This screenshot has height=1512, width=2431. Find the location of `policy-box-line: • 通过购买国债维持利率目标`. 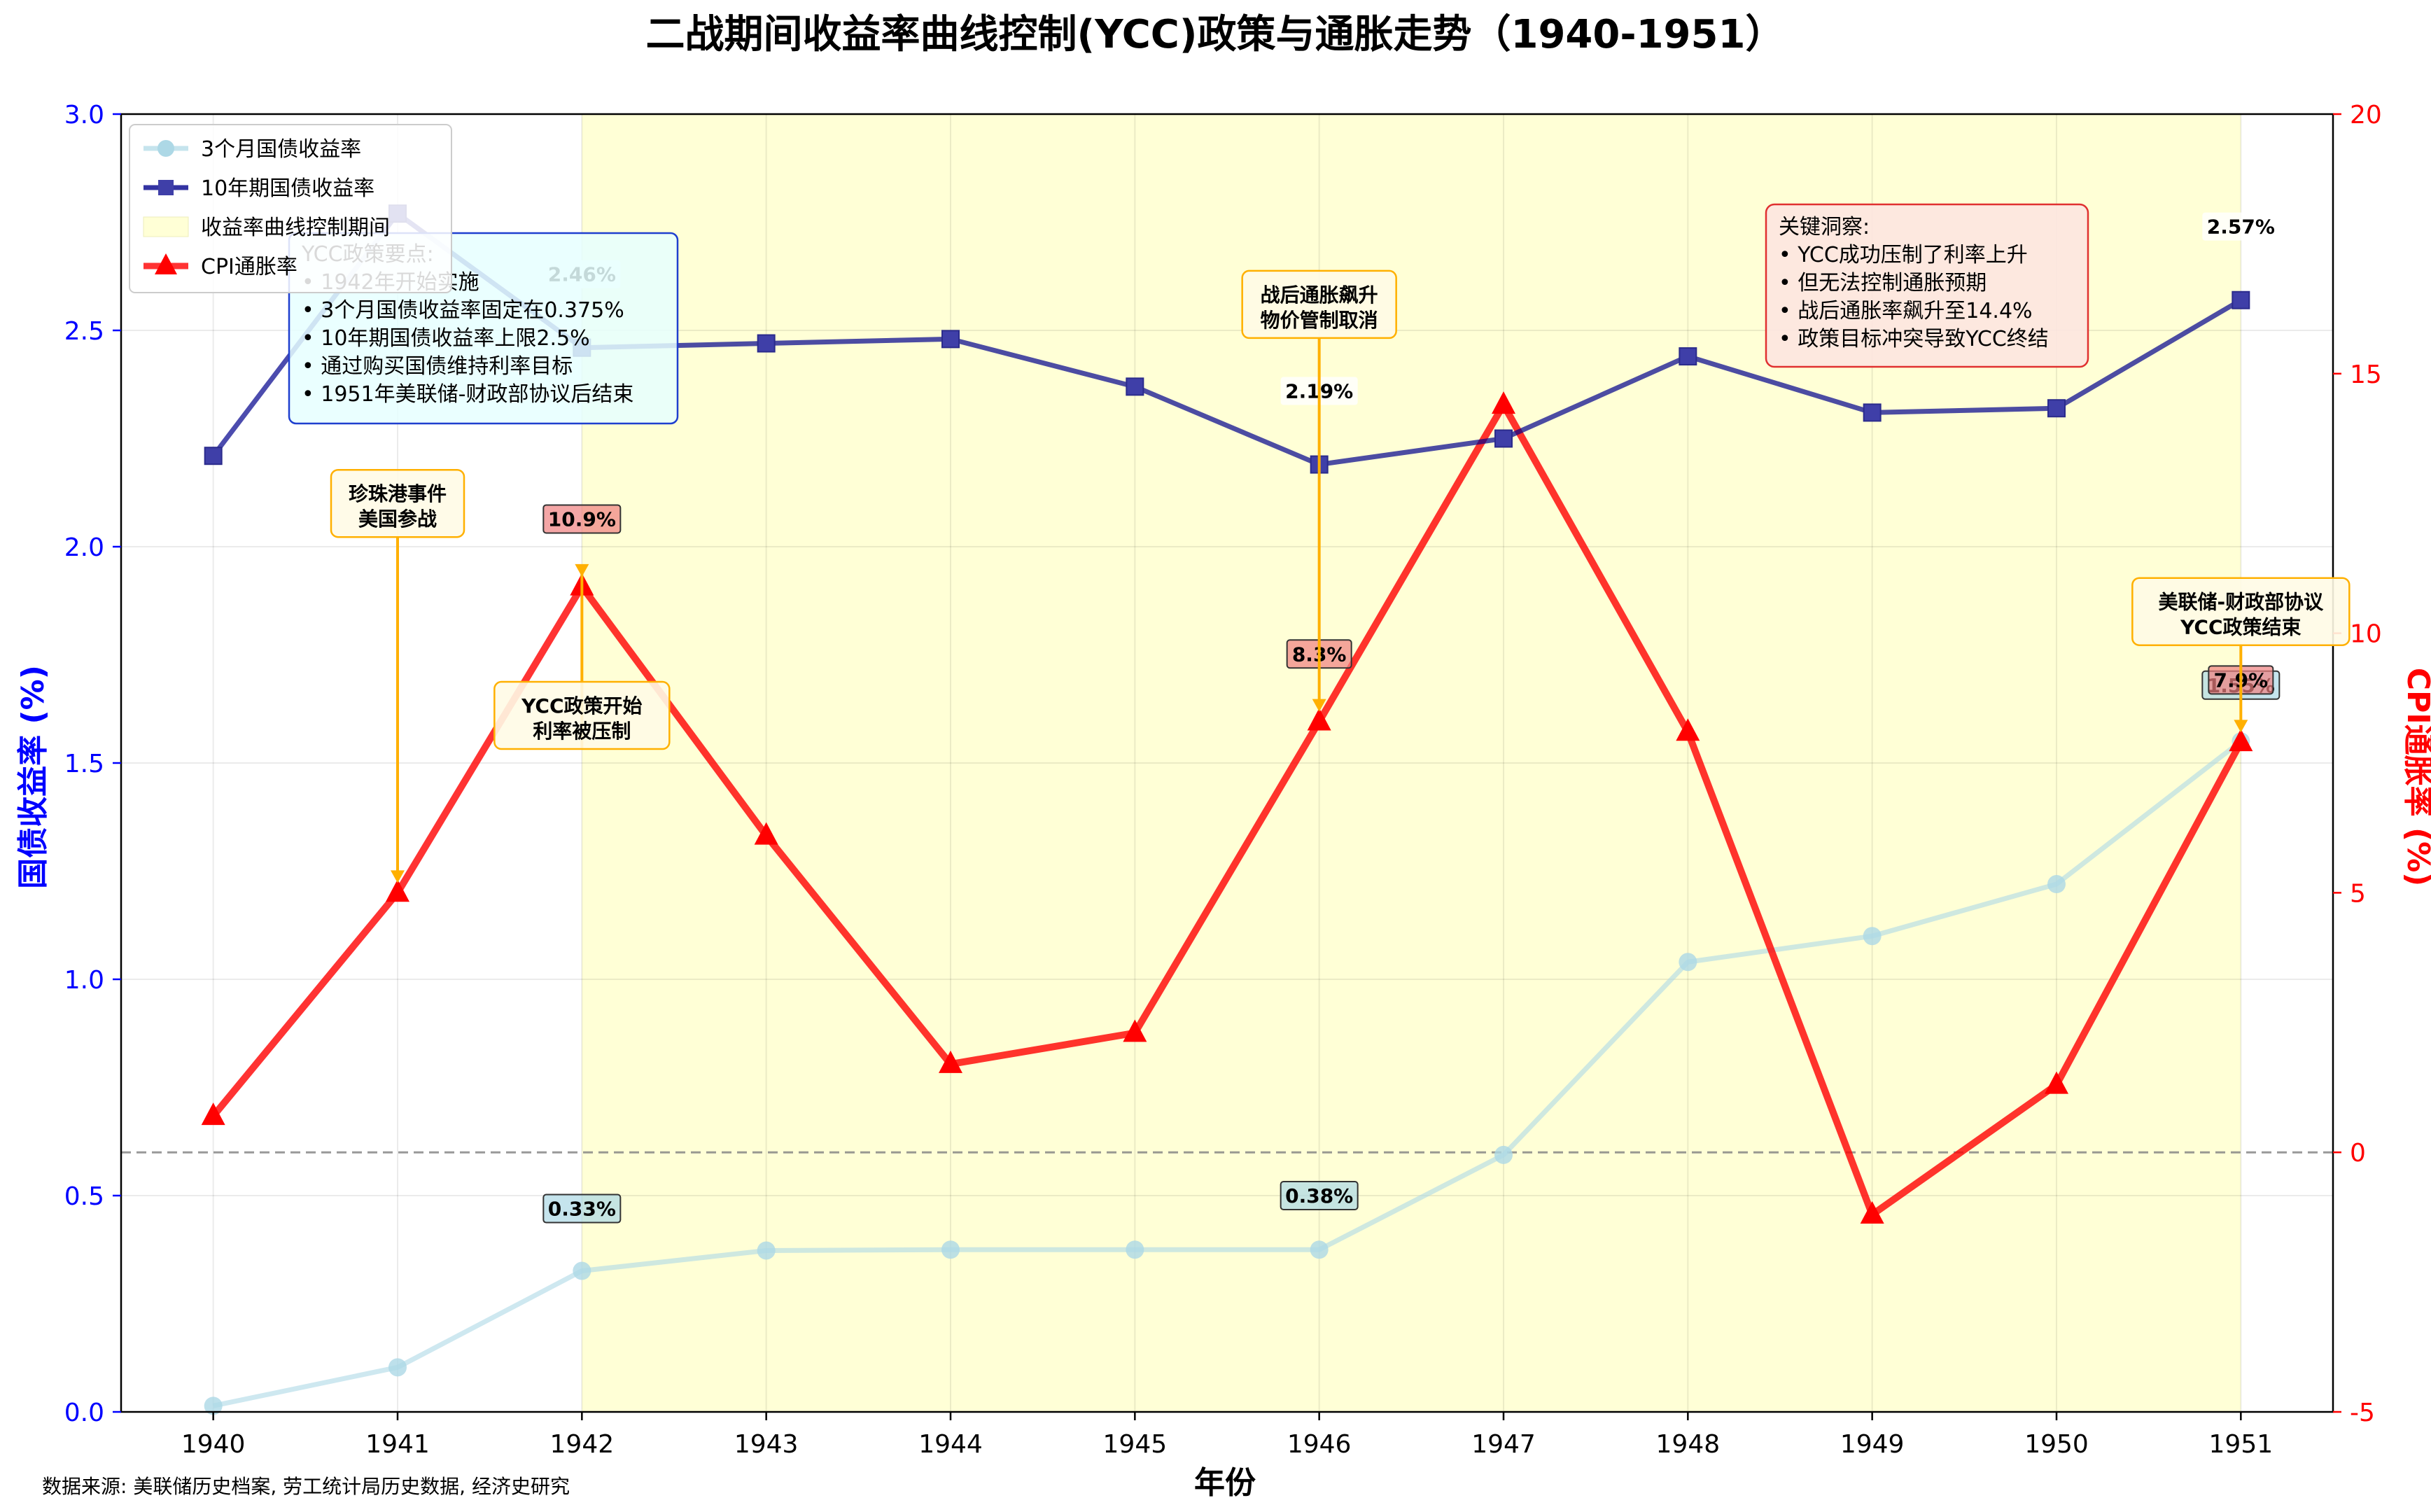

policy-box-line: • 通过购买国债维持利率目标 is located at coordinates (437, 366).